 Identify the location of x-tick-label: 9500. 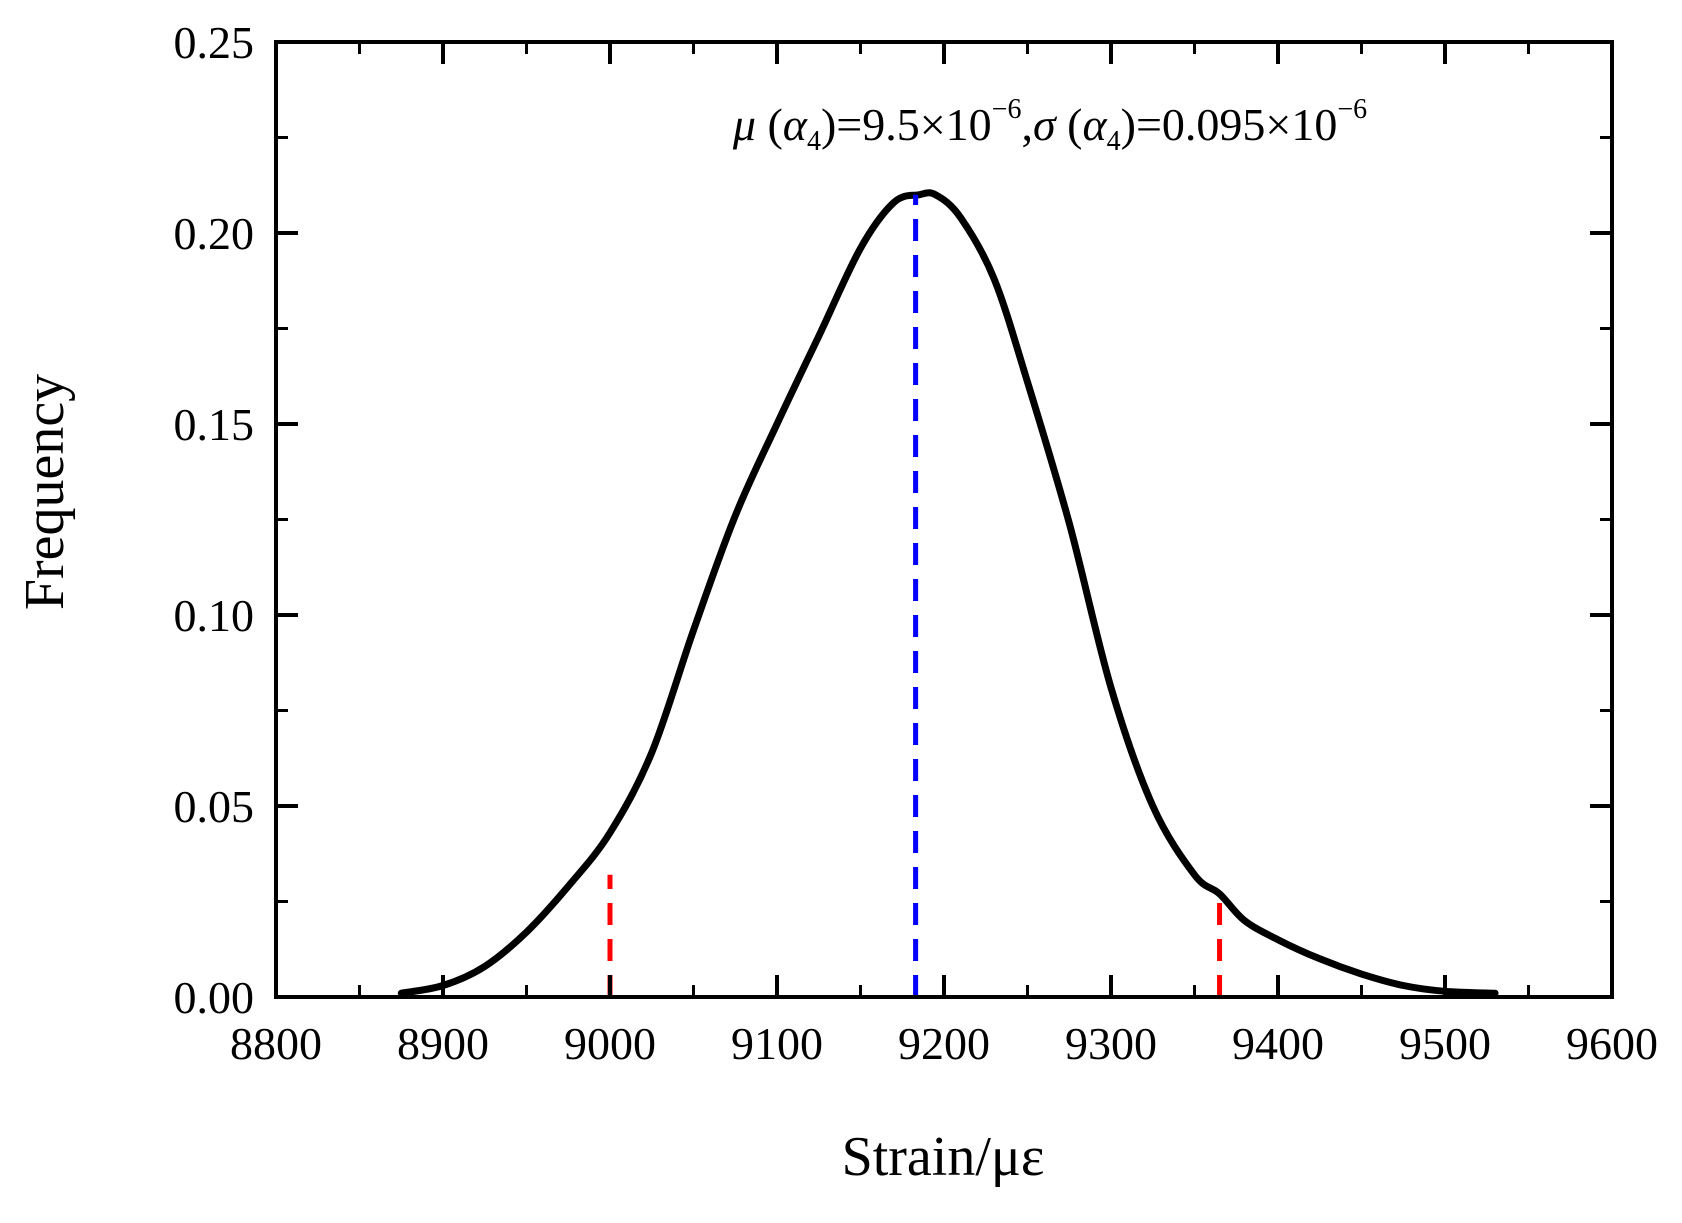
(1445, 1043).